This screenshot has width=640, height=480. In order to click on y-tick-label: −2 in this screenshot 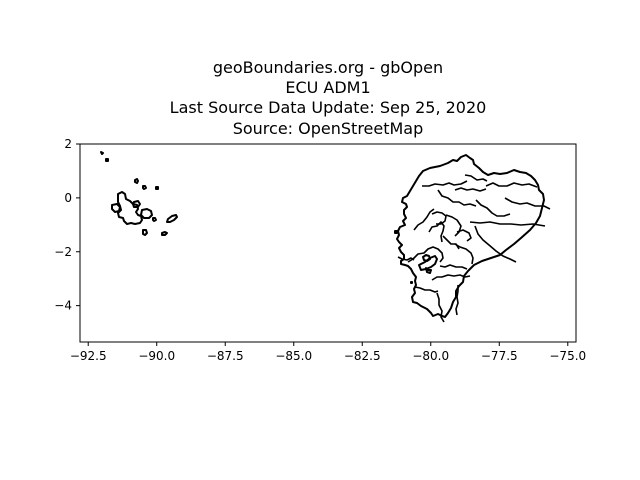, I will do `click(63, 252)`.